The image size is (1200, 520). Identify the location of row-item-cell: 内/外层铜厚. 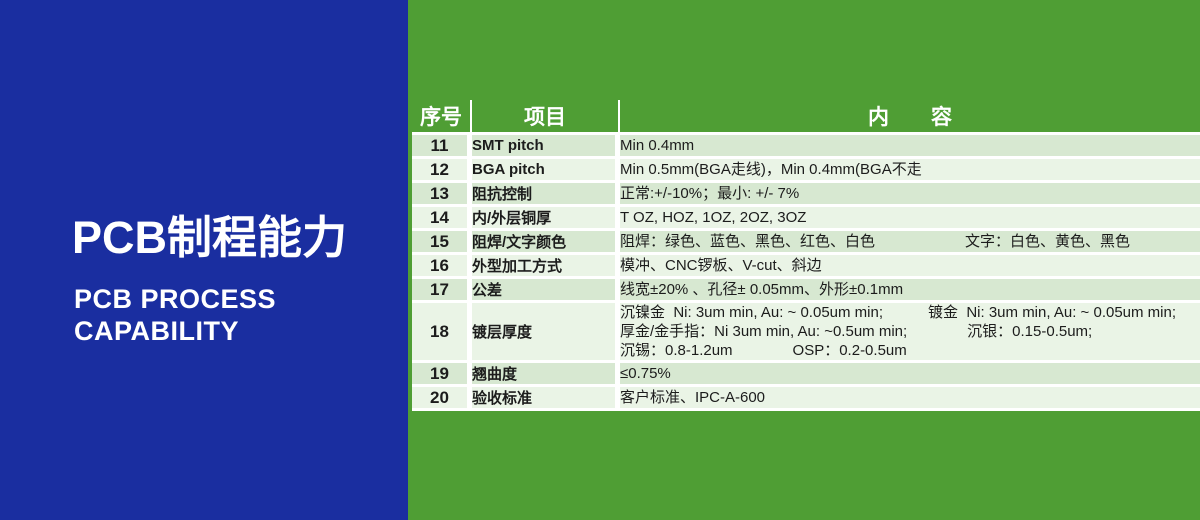
(546, 219).